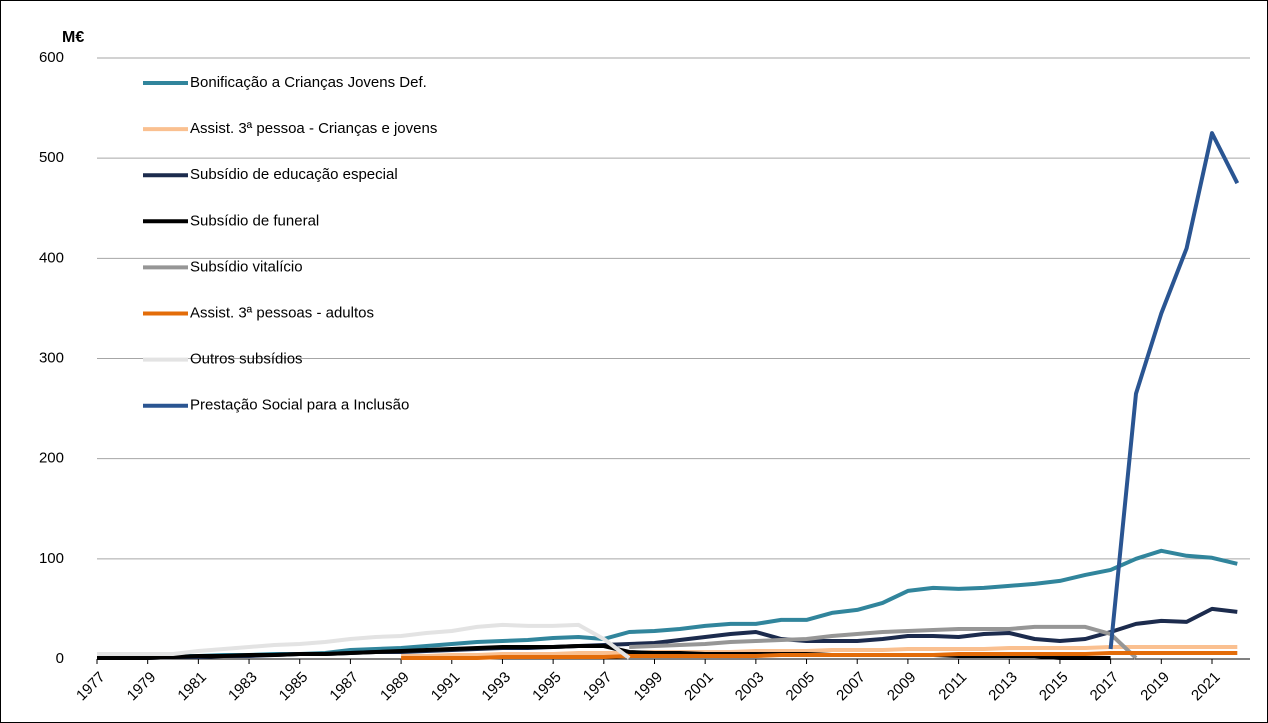 Image resolution: width=1268 pixels, height=723 pixels. What do you see at coordinates (299, 405) in the screenshot?
I see `legend-label: Prestação Social para a Inclusão` at bounding box center [299, 405].